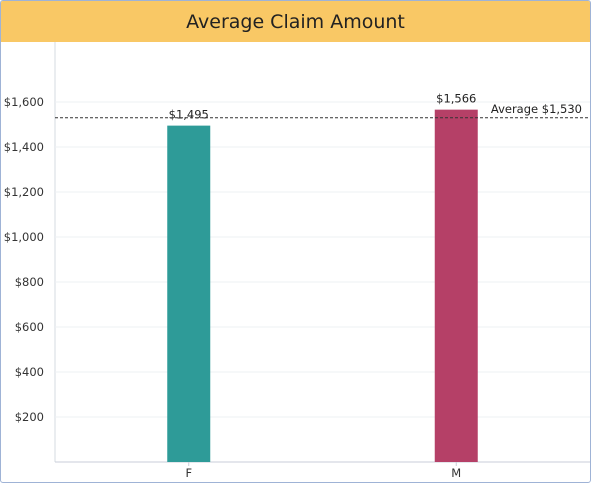  Describe the element at coordinates (24, 147) in the screenshot. I see `y-tick-label: $1,400` at that location.